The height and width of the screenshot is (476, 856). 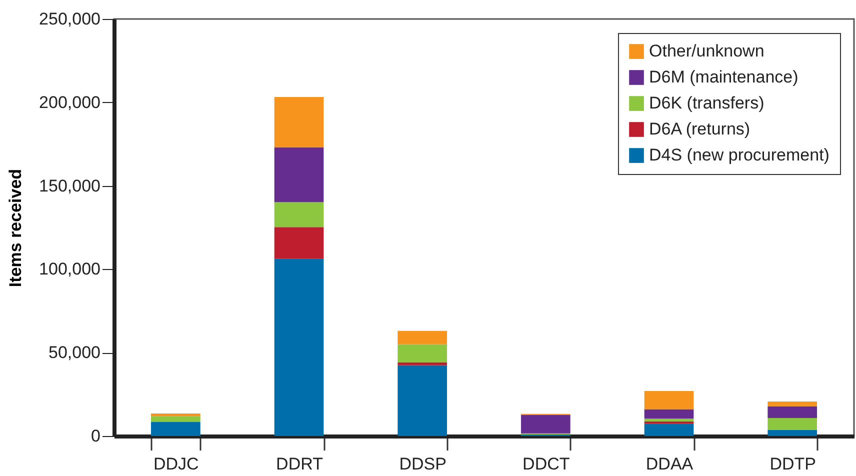 I want to click on x-tick-label: DDRT, so click(x=299, y=464).